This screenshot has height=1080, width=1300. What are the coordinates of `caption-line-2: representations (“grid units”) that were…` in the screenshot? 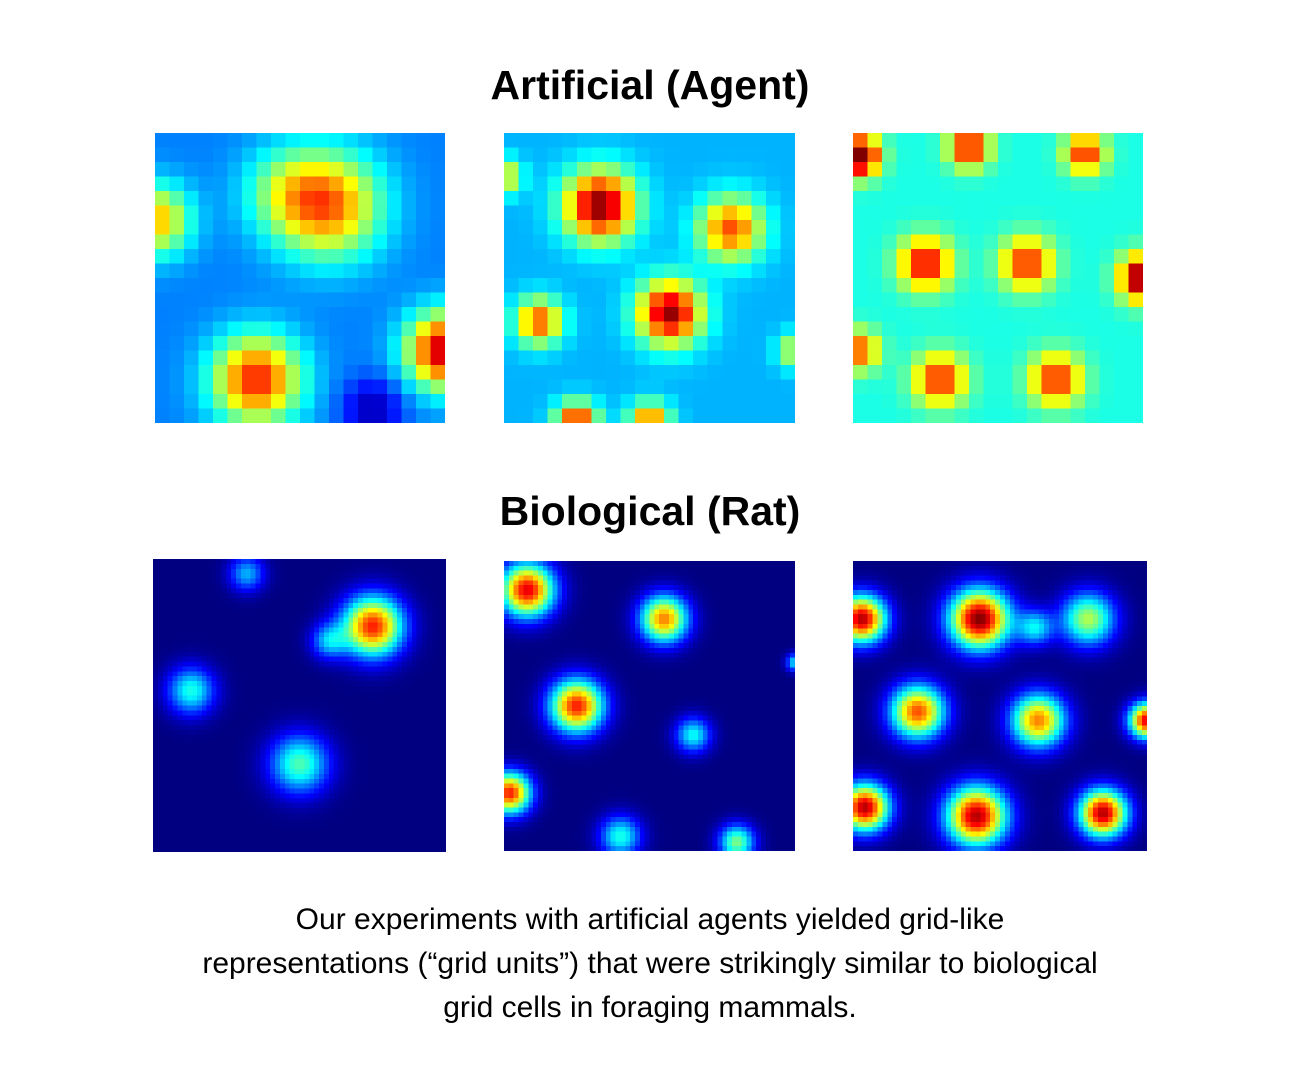 It's located at (650, 963).